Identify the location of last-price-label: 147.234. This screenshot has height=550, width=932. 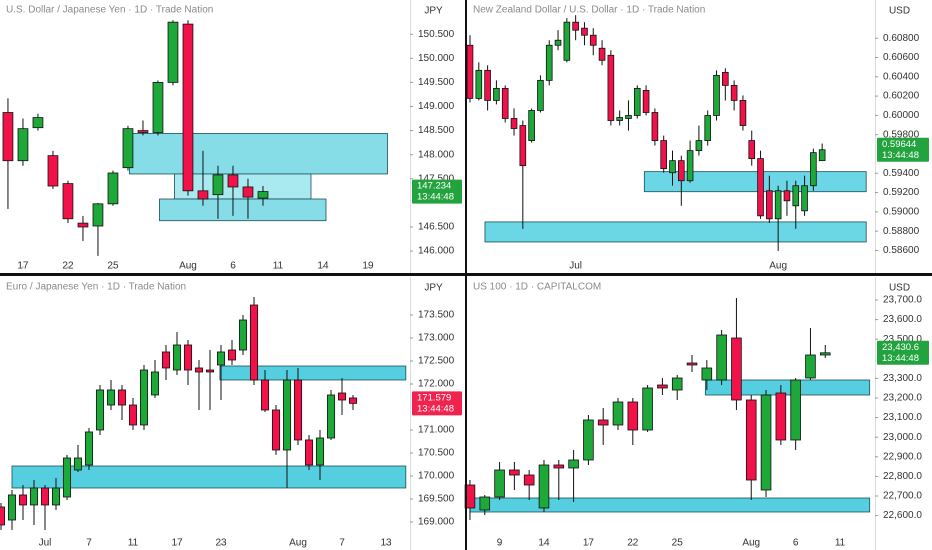
(434, 186).